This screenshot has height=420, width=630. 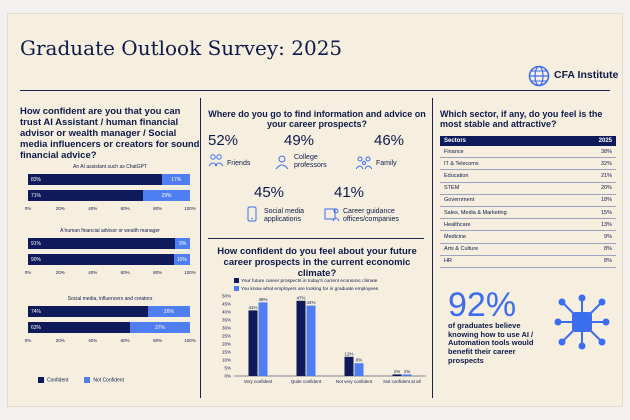 What do you see at coordinates (226, 352) in the screenshot?
I see `y-tick-label: 15%` at bounding box center [226, 352].